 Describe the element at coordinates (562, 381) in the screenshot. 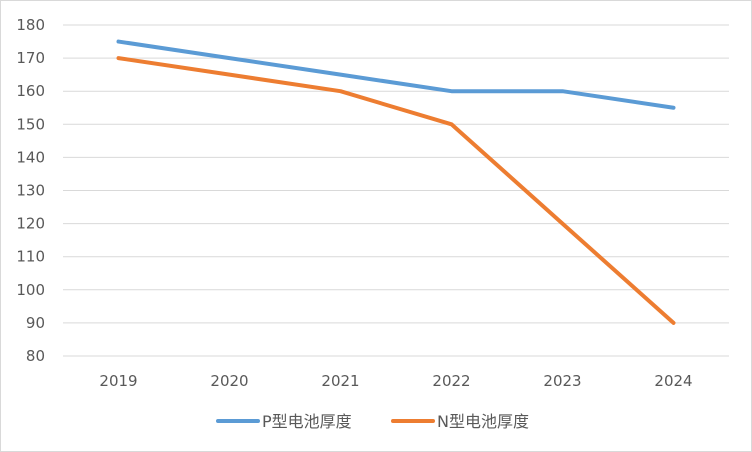

I see `x-tick-label: 2023` at that location.